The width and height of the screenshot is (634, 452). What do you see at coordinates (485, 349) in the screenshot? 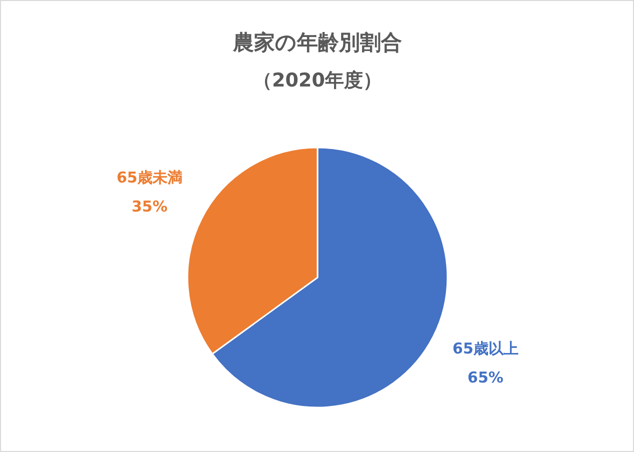
I see `slice-label: 65歳以上` at bounding box center [485, 349].